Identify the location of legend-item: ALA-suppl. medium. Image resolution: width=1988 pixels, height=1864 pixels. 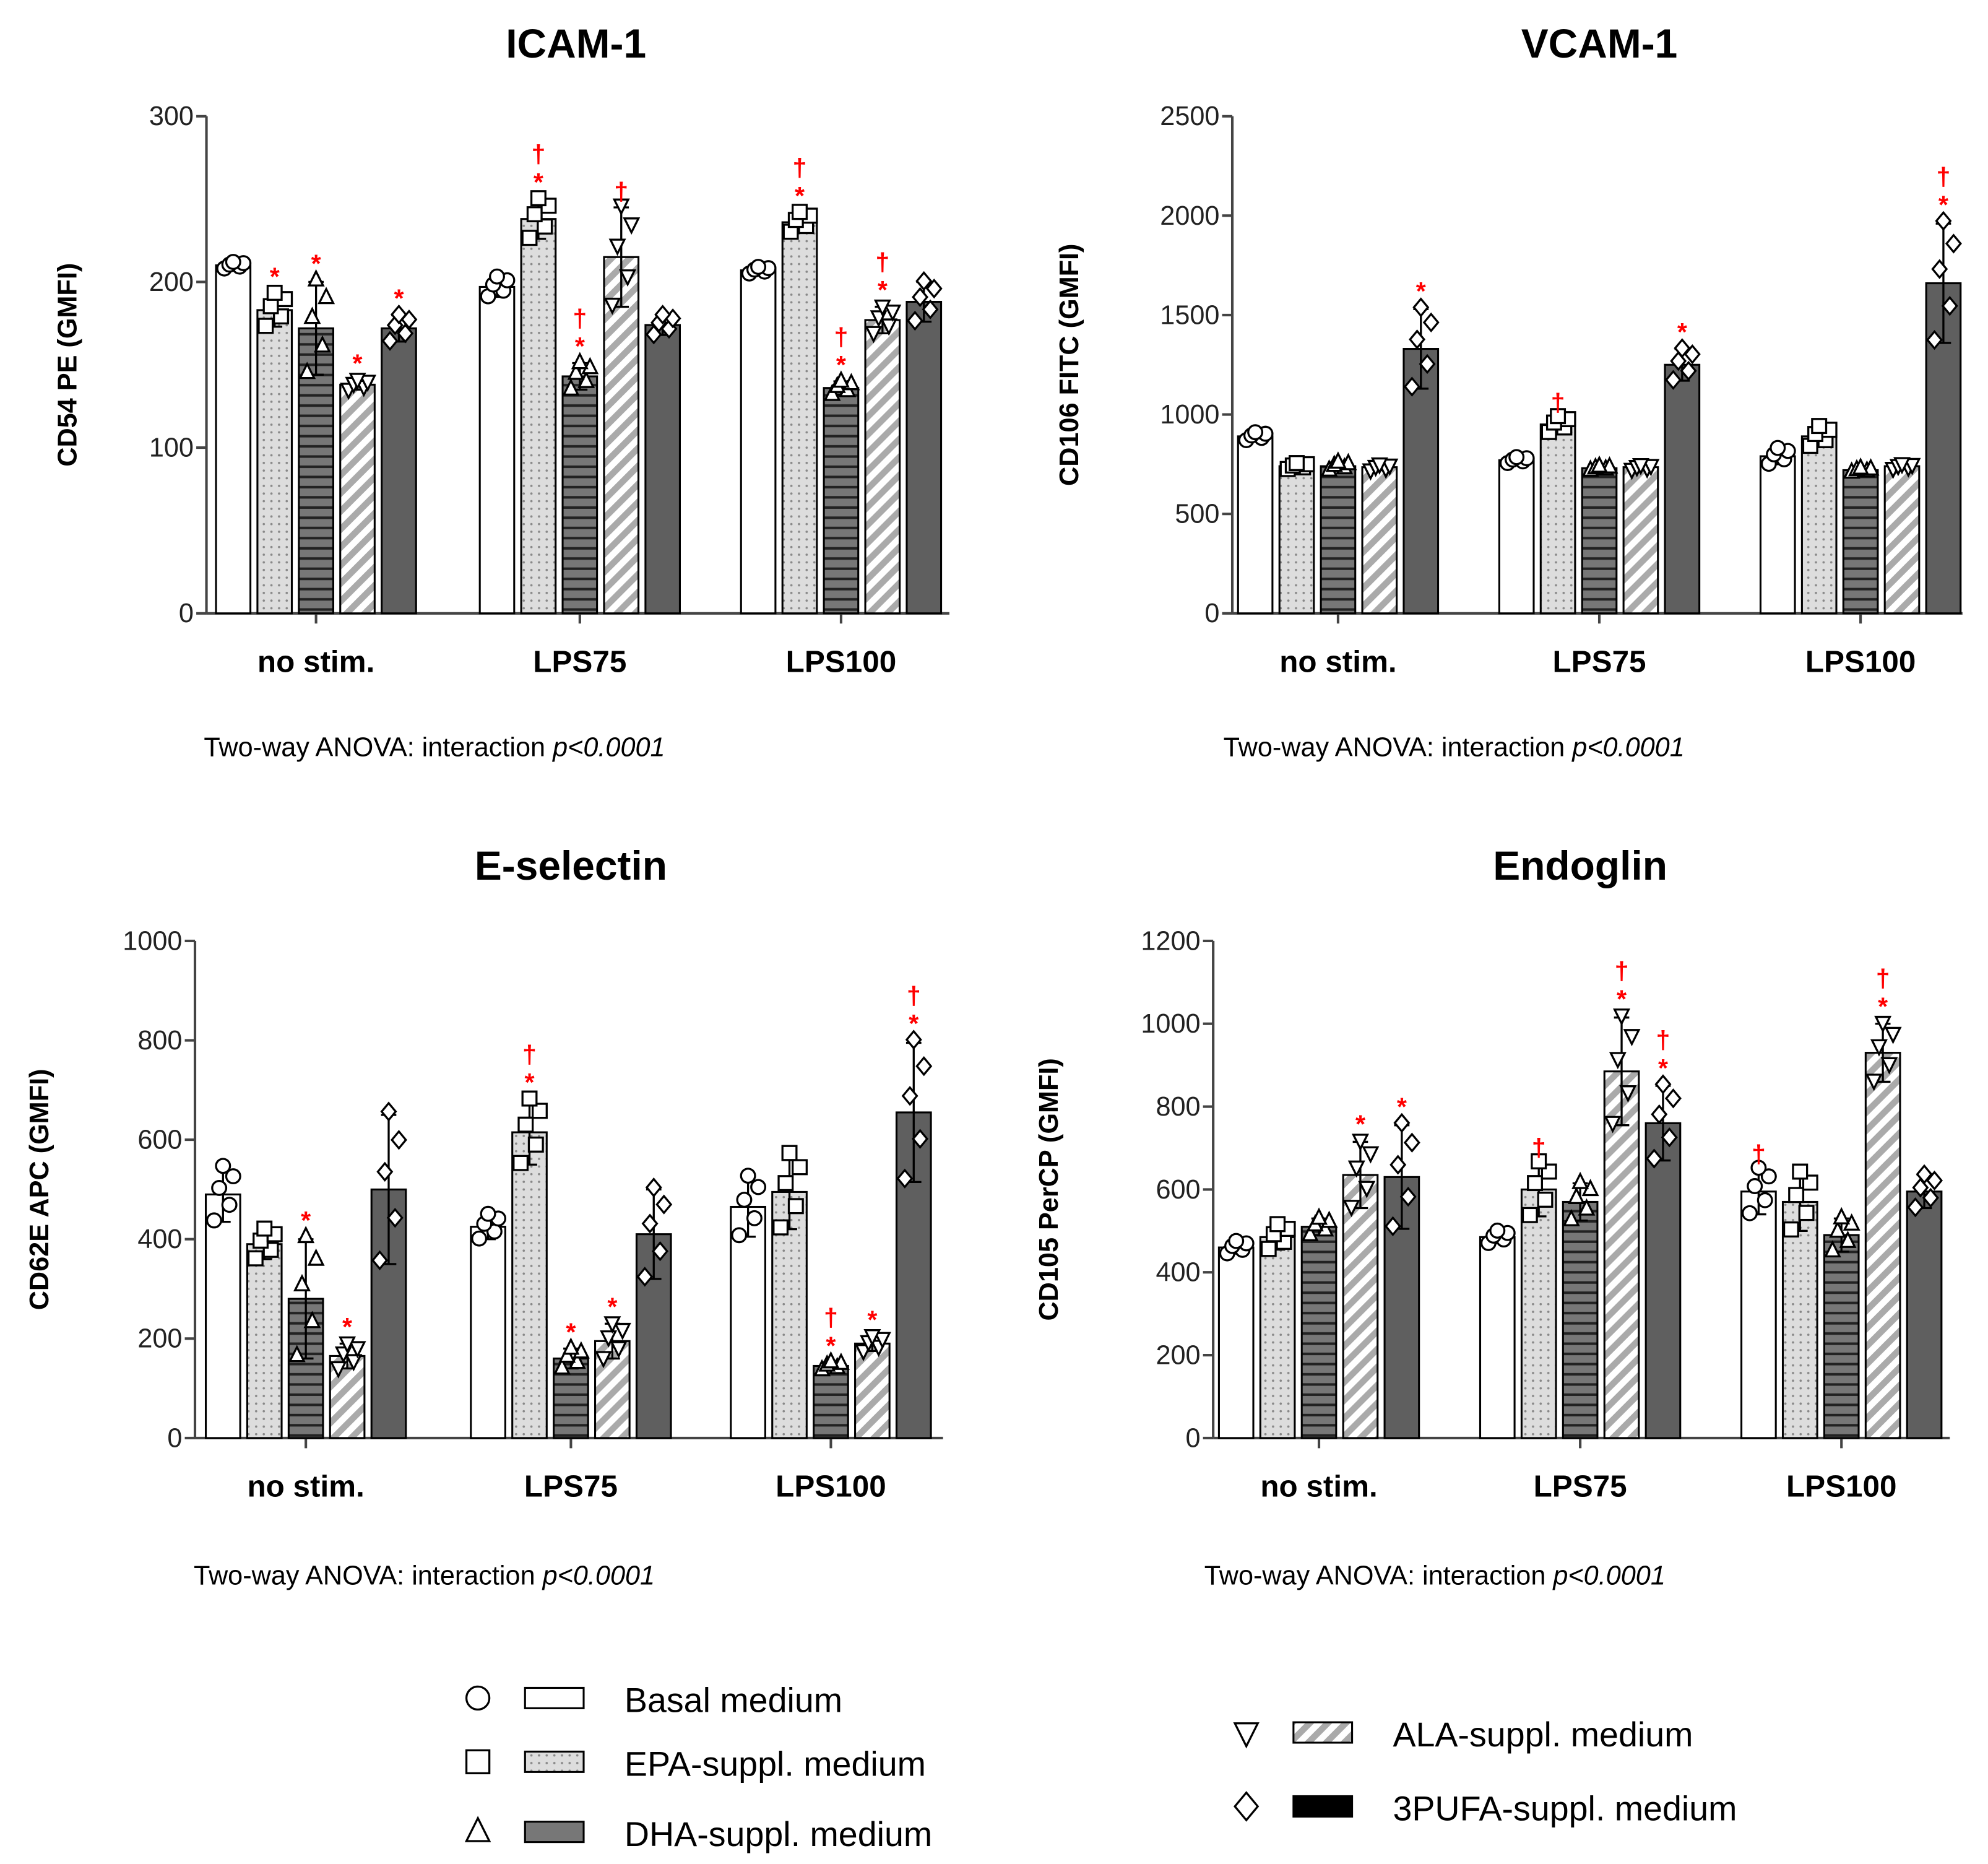
(1463, 1734).